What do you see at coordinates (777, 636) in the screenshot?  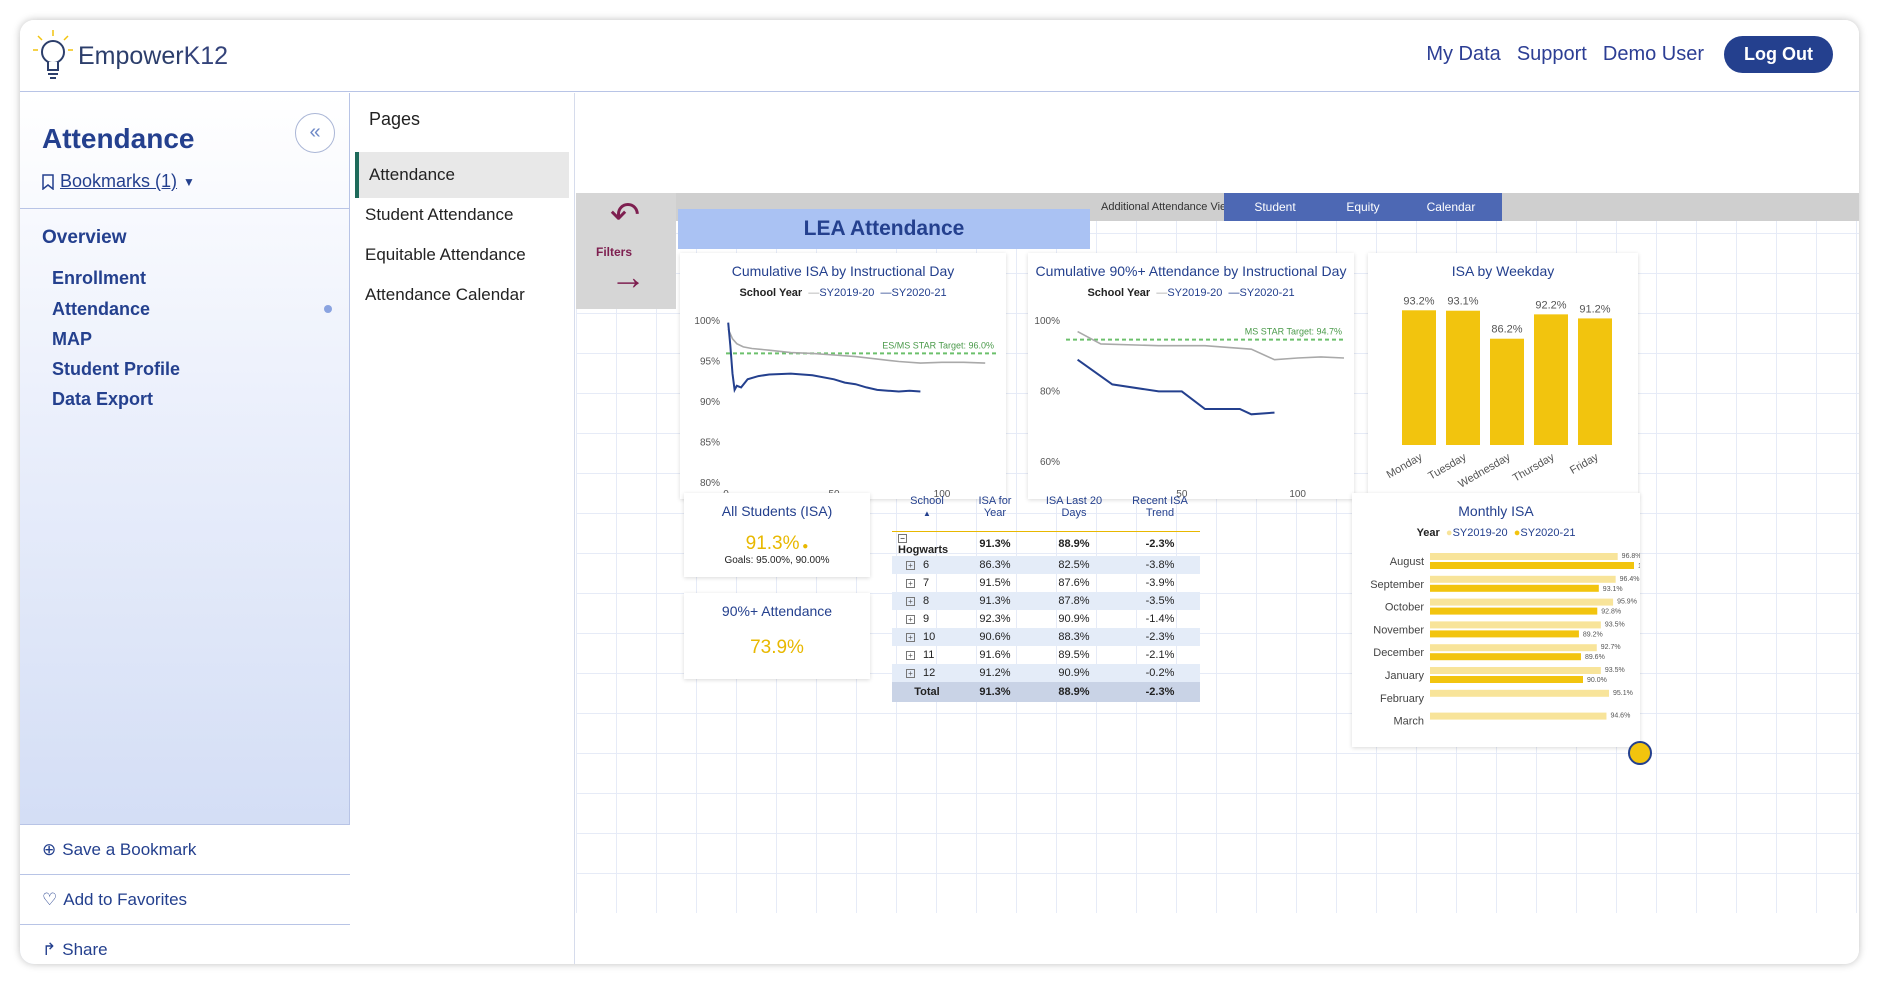 I see `ninety-plus-kpi-card: 90%+ Attendance 73.9%` at bounding box center [777, 636].